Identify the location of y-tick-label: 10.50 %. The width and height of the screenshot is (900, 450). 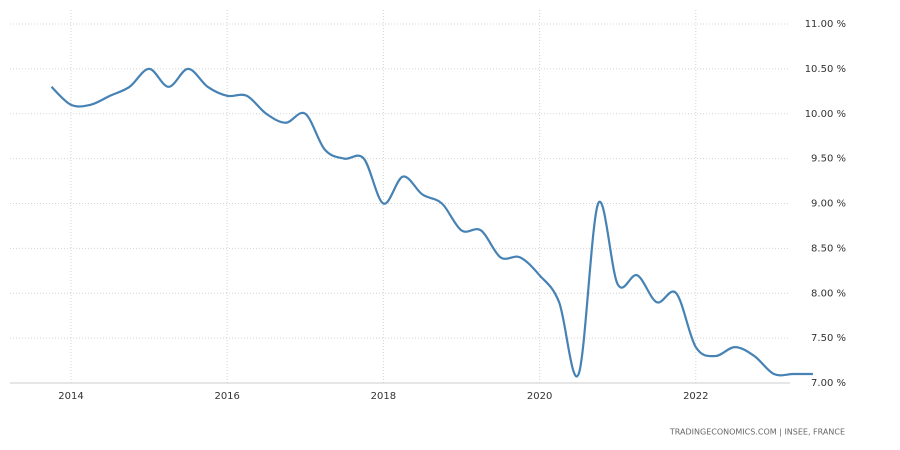
(825, 69).